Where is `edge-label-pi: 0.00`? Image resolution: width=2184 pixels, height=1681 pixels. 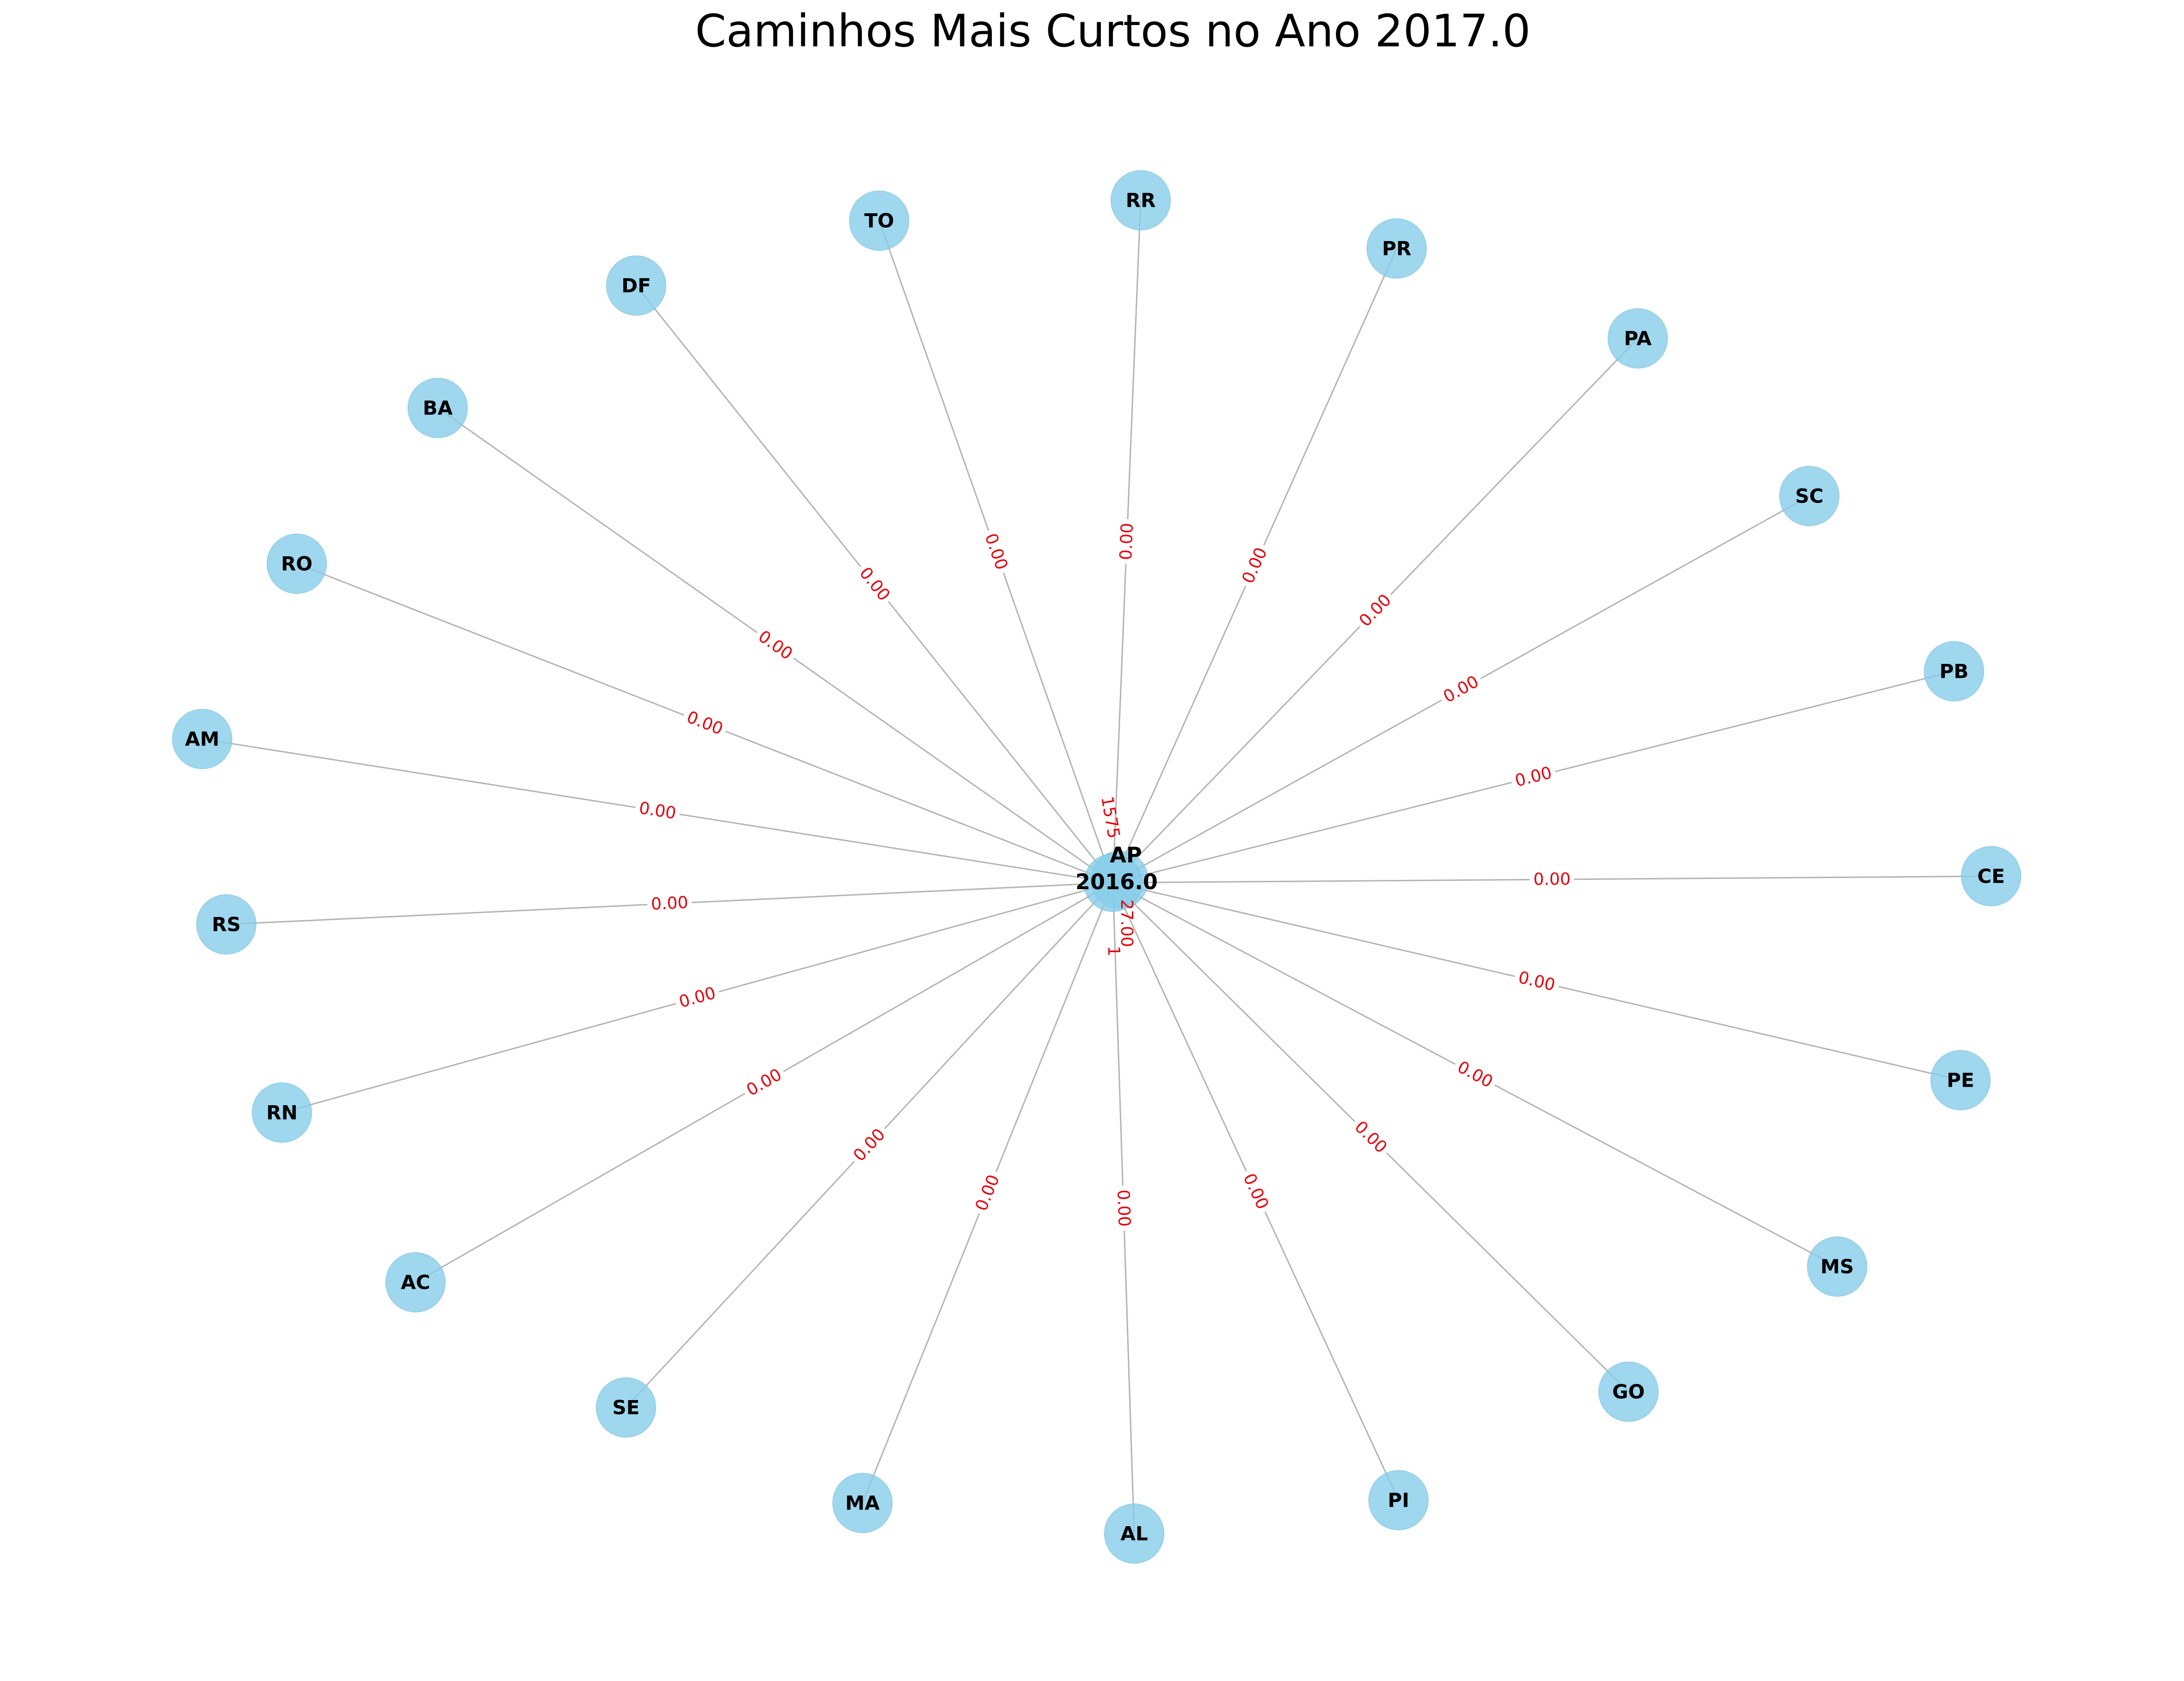 edge-label-pi: 0.00 is located at coordinates (1255, 1191).